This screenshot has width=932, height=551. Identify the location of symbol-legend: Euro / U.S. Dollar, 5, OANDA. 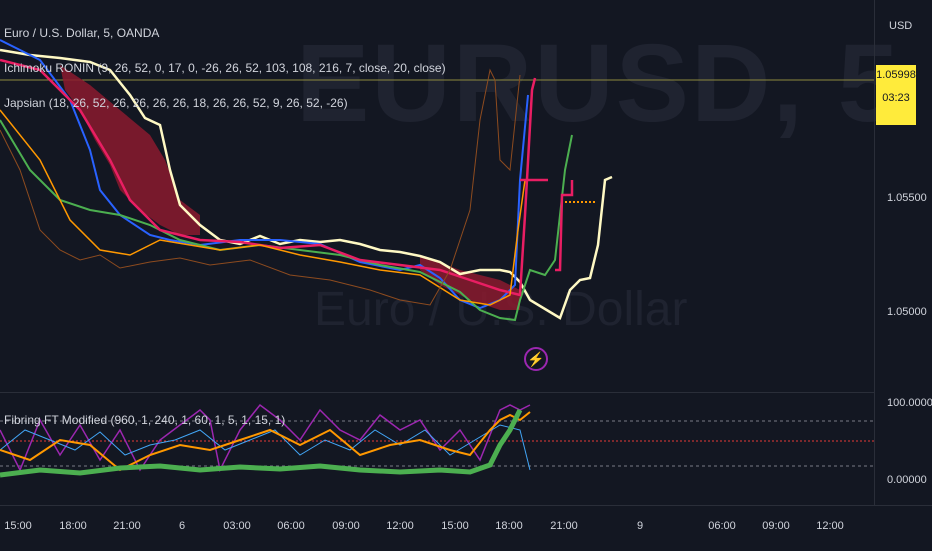
(82, 33).